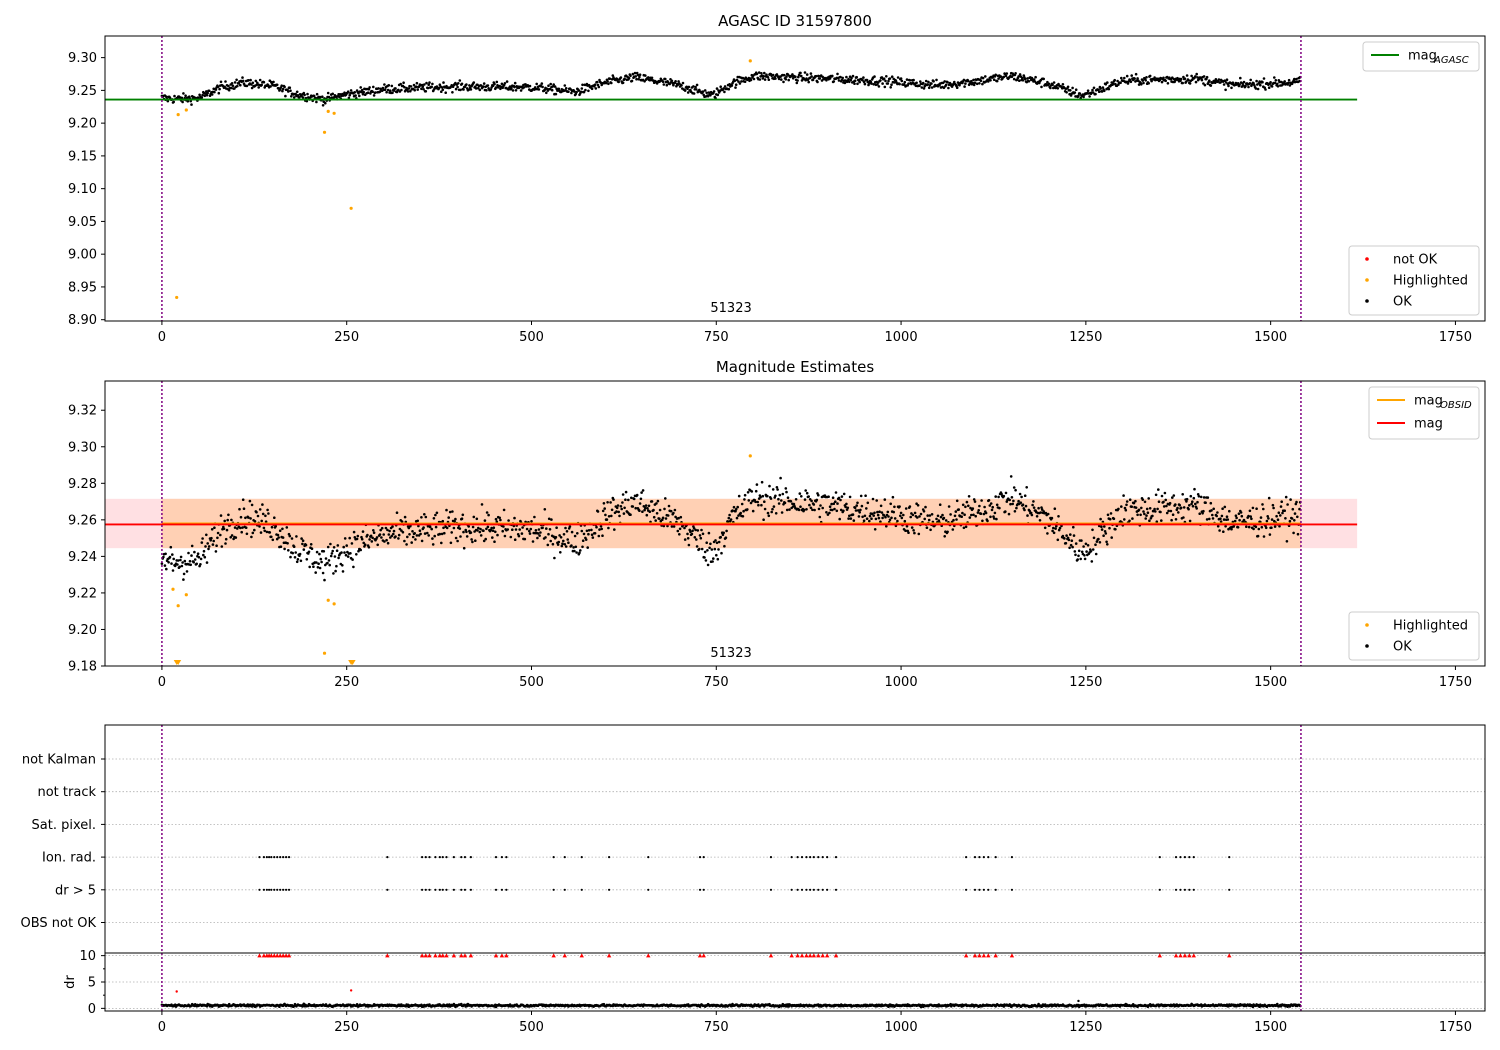 This screenshot has height=1050, width=1500. What do you see at coordinates (82, 320) in the screenshot?
I see `y-tick-label: 8.90` at bounding box center [82, 320].